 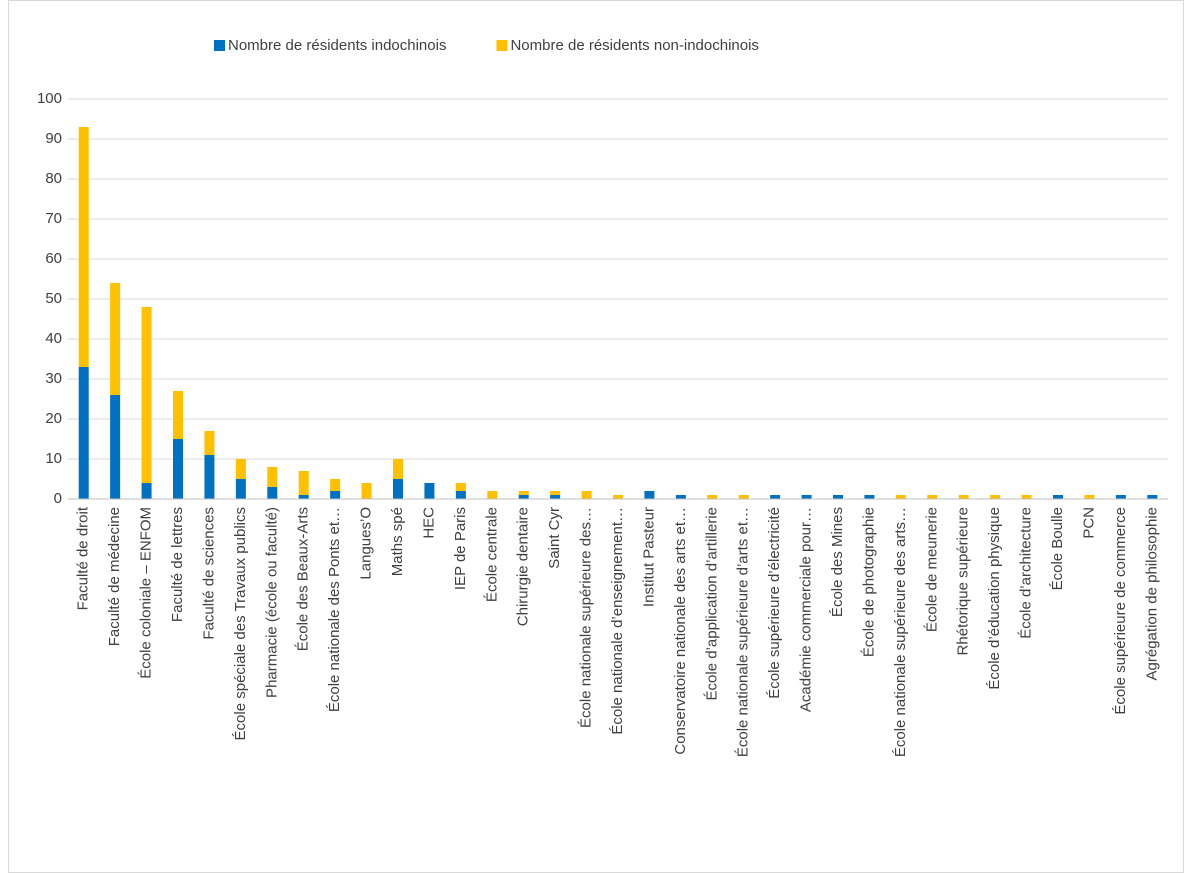 I want to click on x-tick-label: Langues’O, so click(x=366, y=543).